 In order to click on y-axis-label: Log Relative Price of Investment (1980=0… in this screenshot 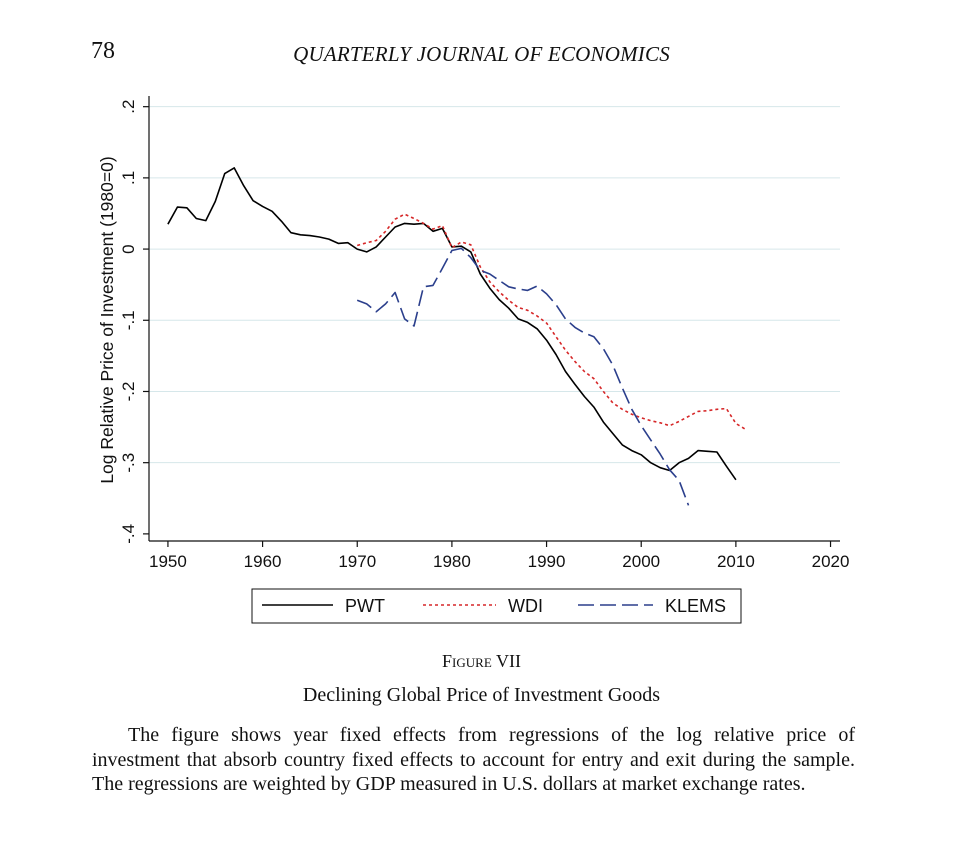, I will do `click(107, 319)`.